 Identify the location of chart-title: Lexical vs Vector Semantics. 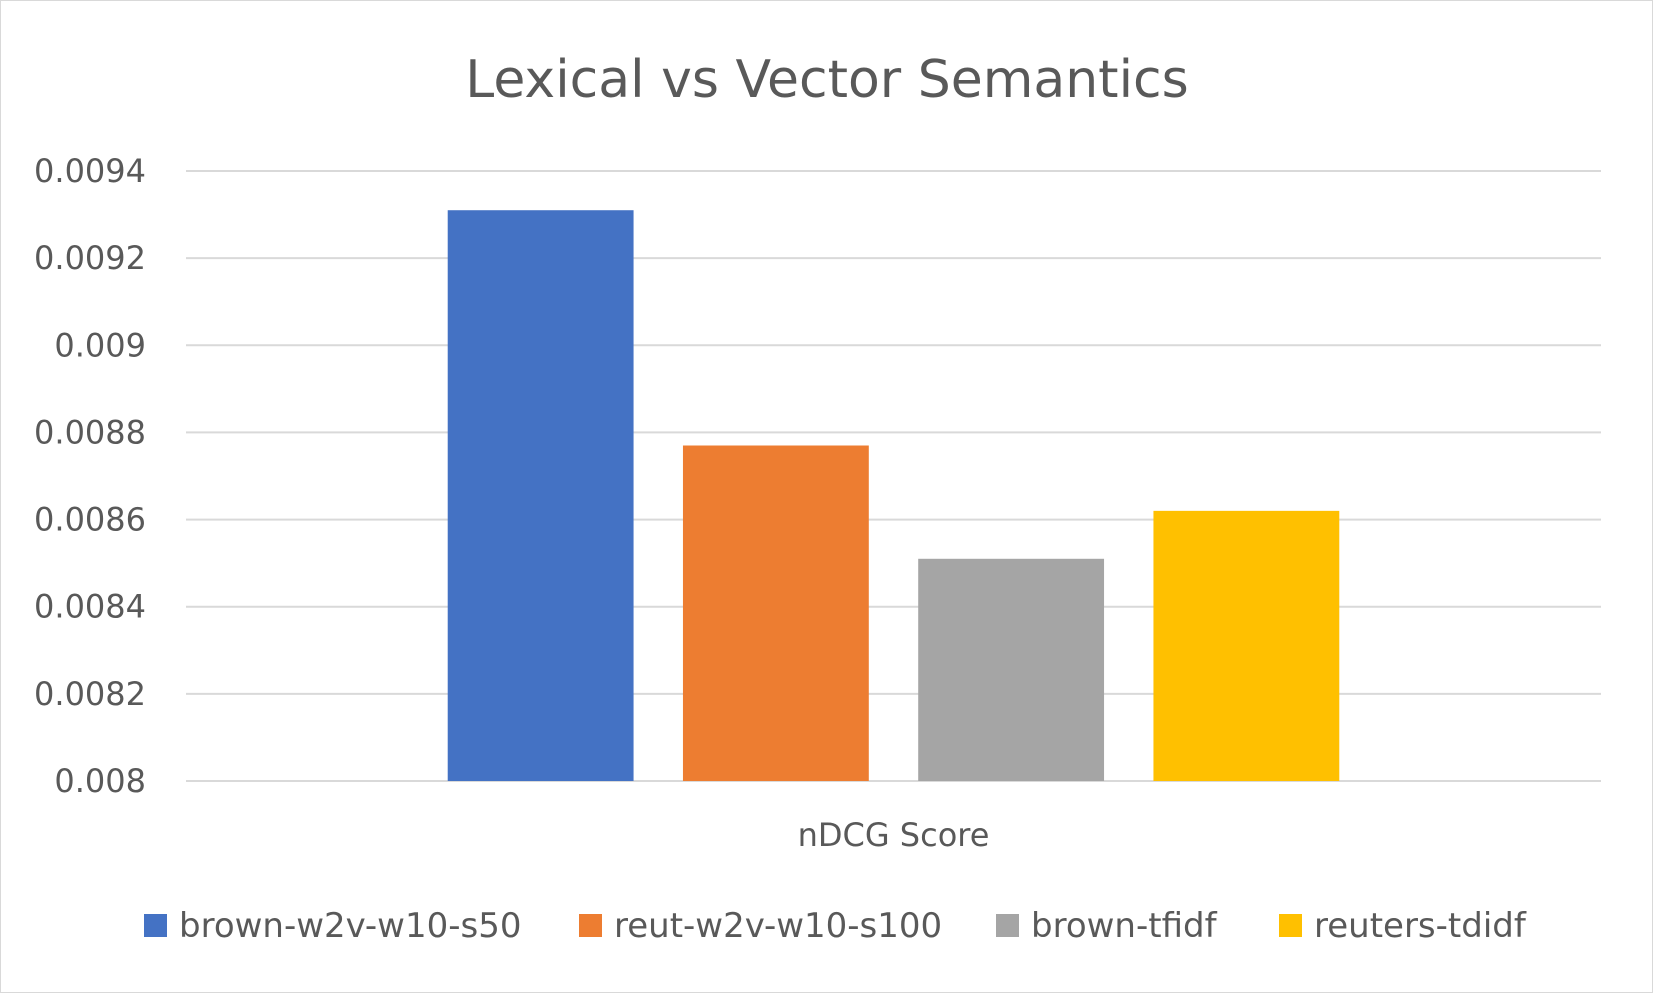
(826, 80).